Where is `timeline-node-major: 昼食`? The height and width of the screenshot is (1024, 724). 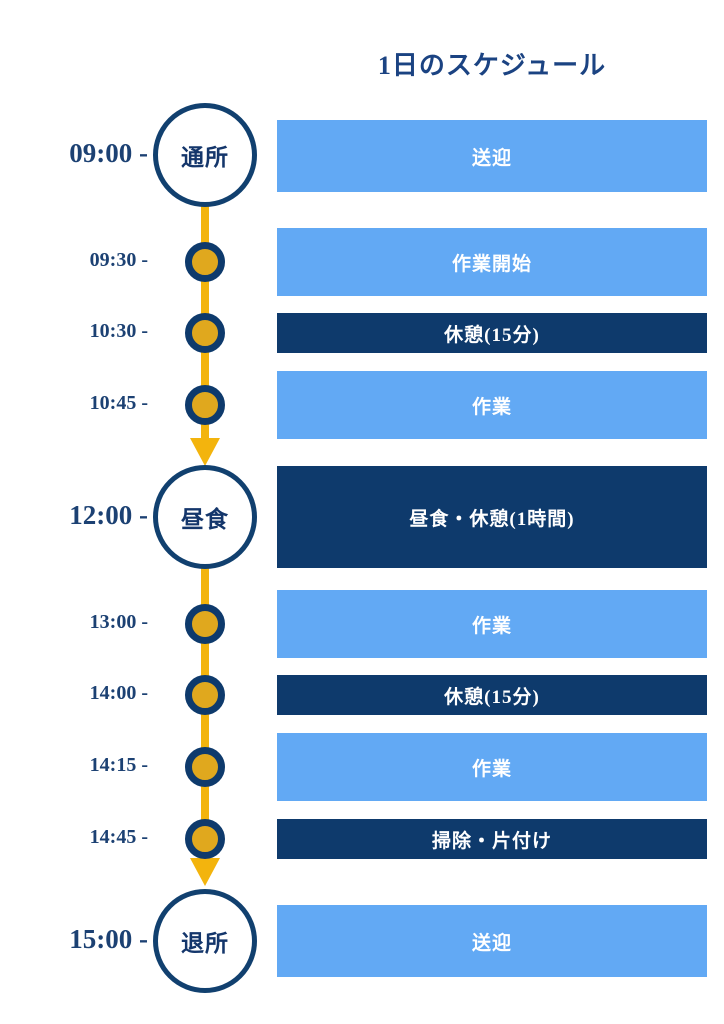
timeline-node-major: 昼食 is located at coordinates (205, 517).